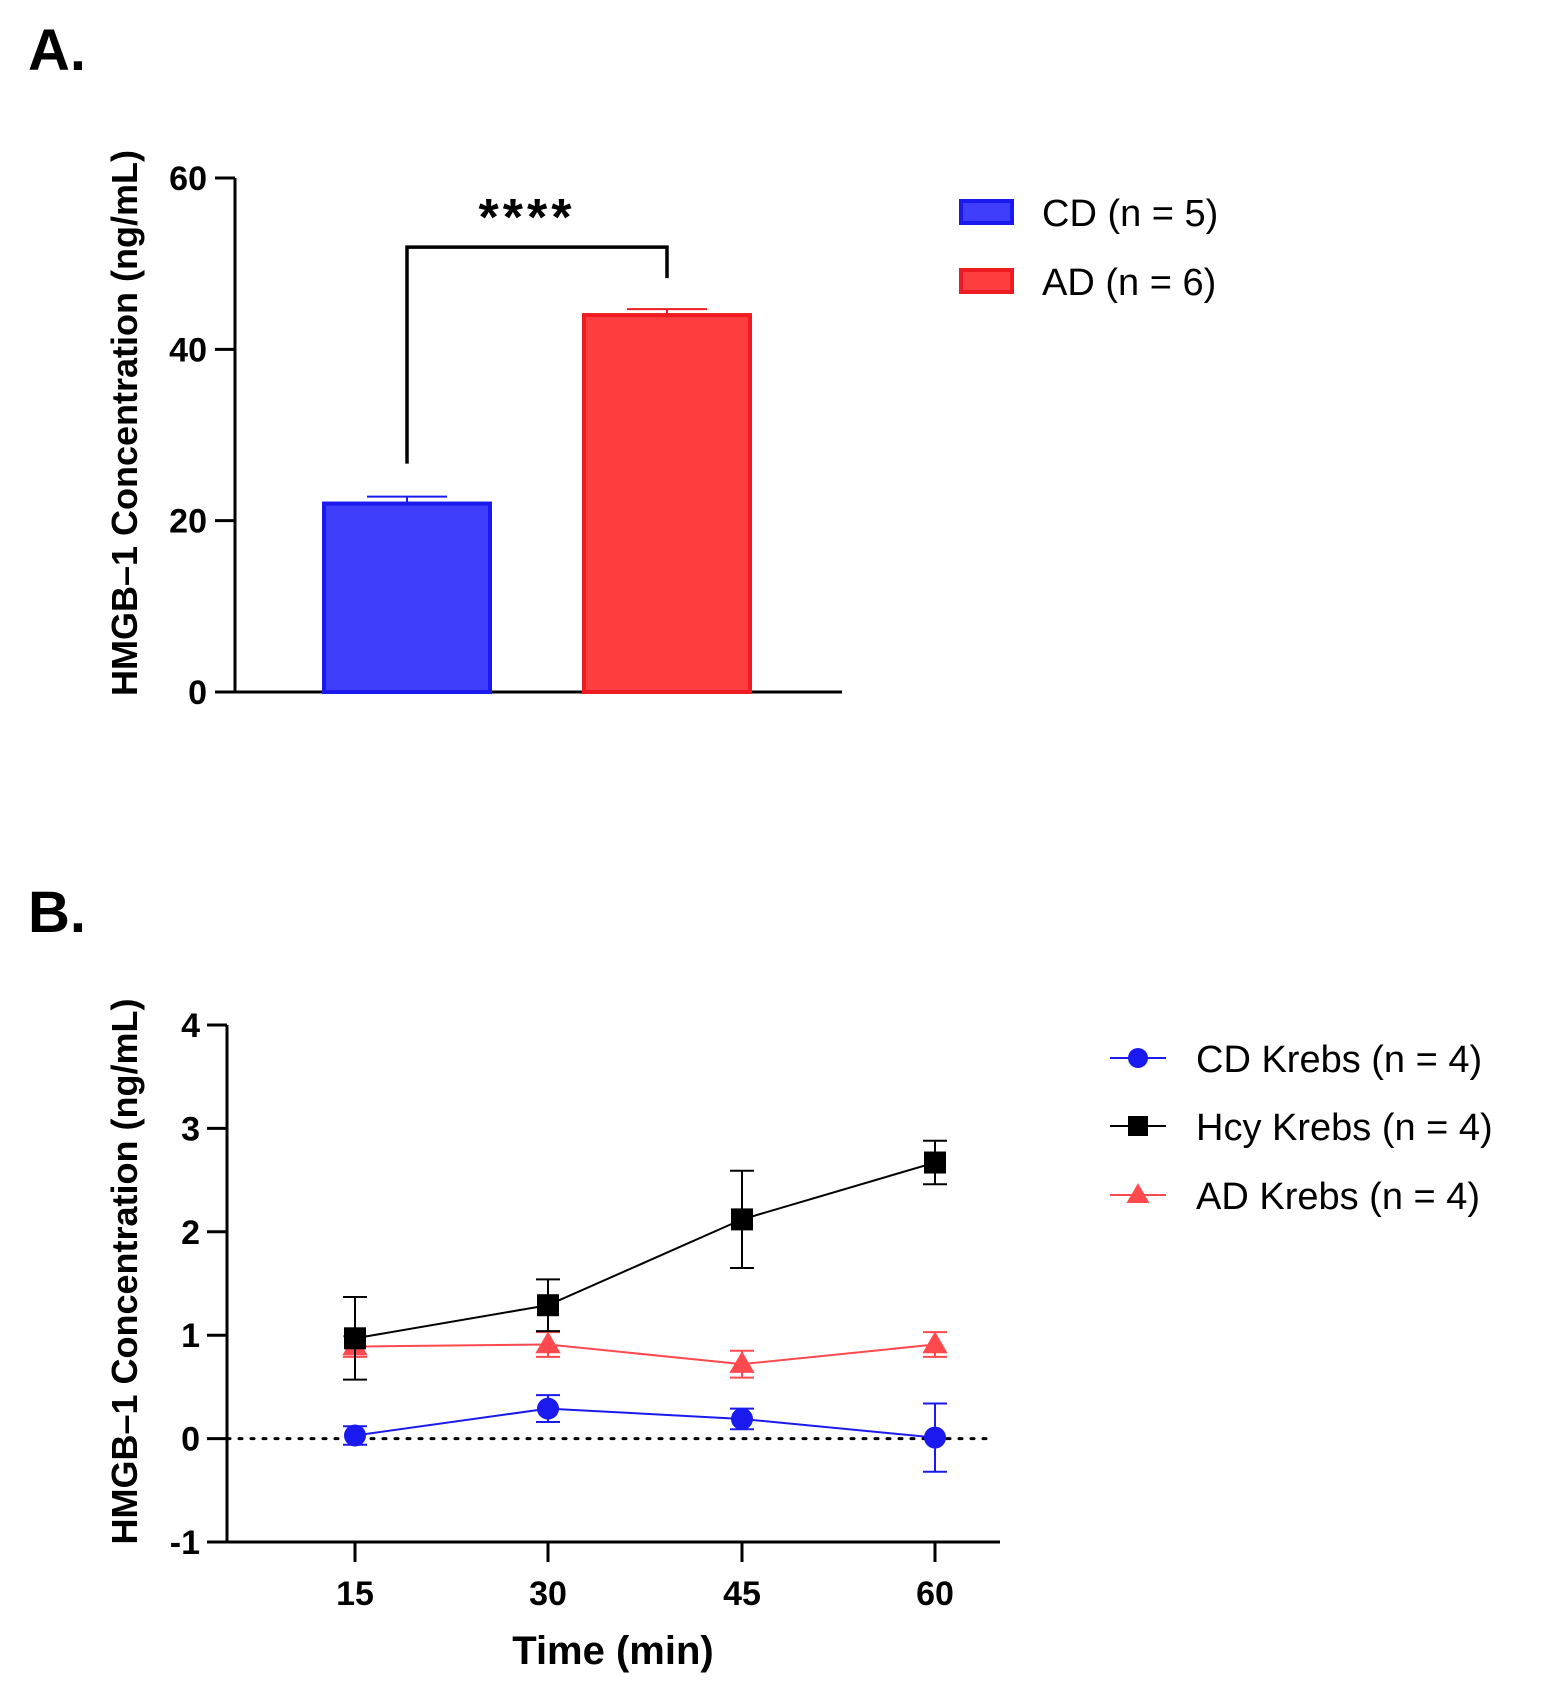 This screenshot has height=1695, width=1561. I want to click on y-tick-label: 3, so click(190, 1129).